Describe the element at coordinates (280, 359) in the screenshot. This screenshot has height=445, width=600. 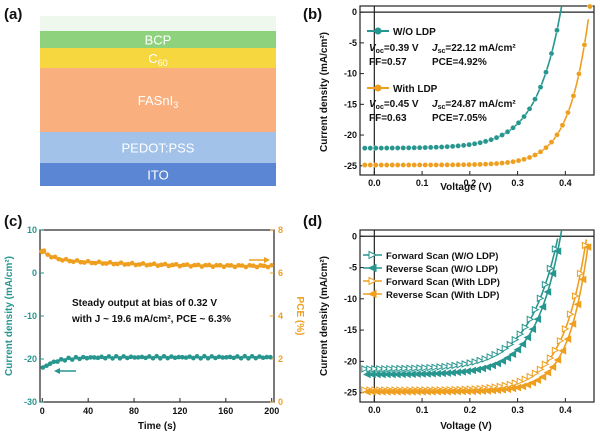
I see `c-ytick-right-label-1: 2` at that location.